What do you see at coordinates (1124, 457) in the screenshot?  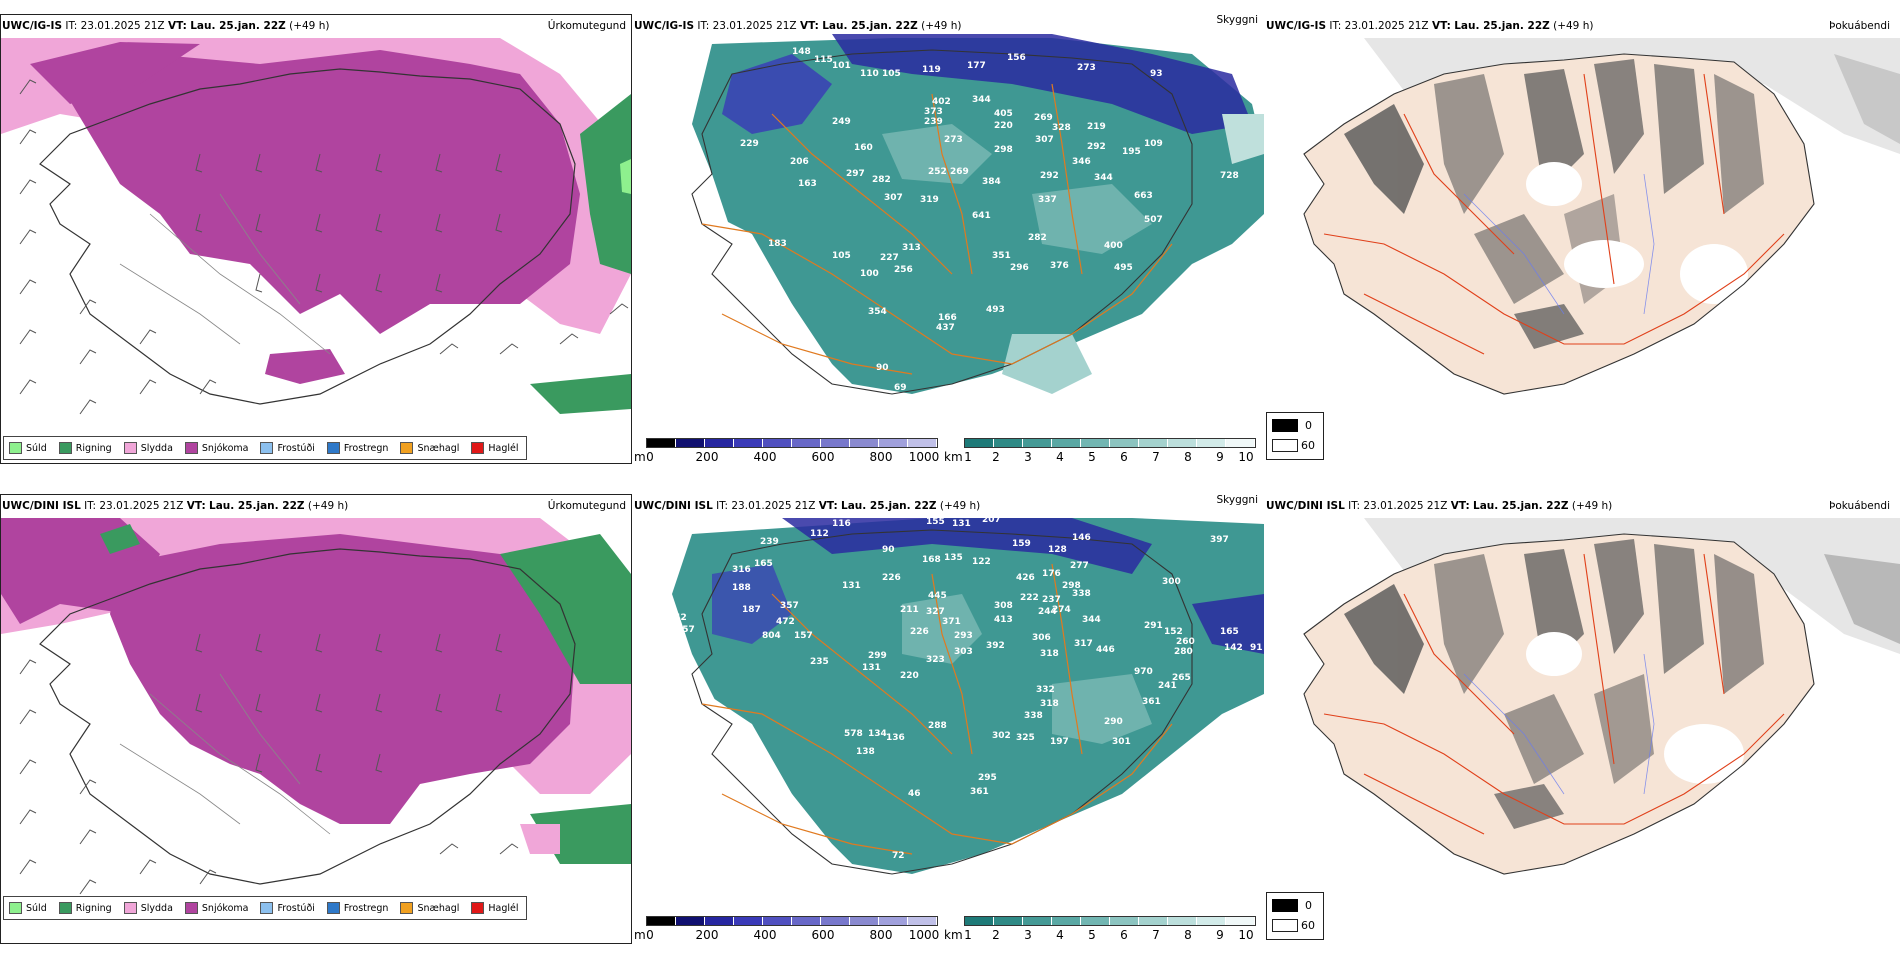 I see `visibility-tick: 6` at bounding box center [1124, 457].